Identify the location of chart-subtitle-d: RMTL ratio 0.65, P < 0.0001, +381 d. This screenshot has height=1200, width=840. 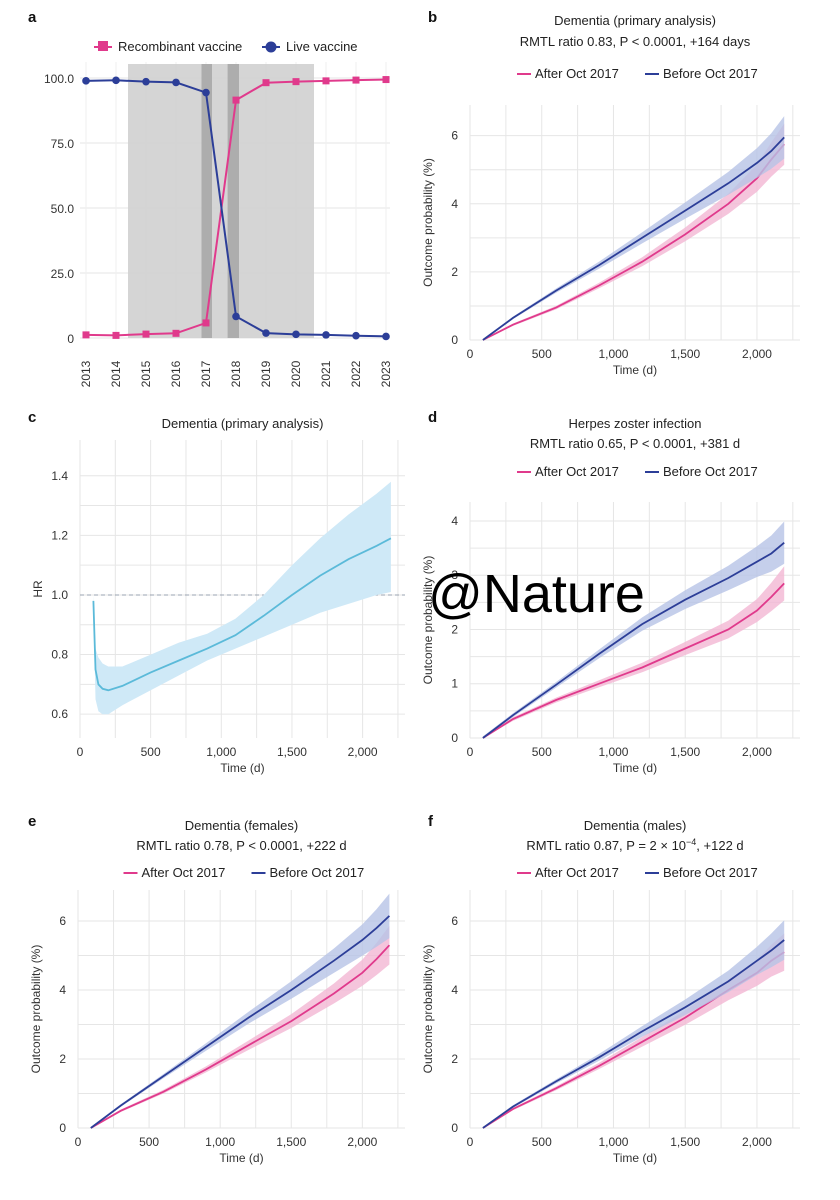
(635, 443).